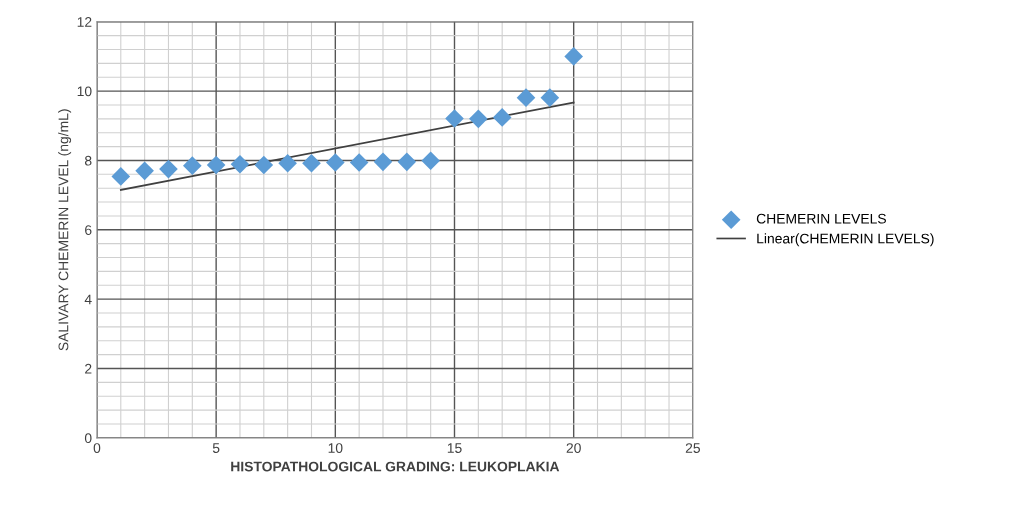  Describe the element at coordinates (88, 438) in the screenshot. I see `y-tick-label: 0` at that location.